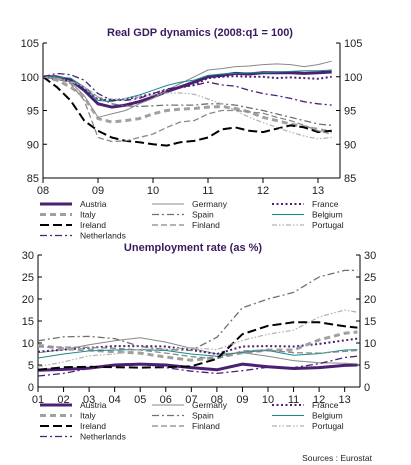 This screenshot has width=411, height=465. I want to click on unemployment-x-tick-label: 05, so click(140, 400).